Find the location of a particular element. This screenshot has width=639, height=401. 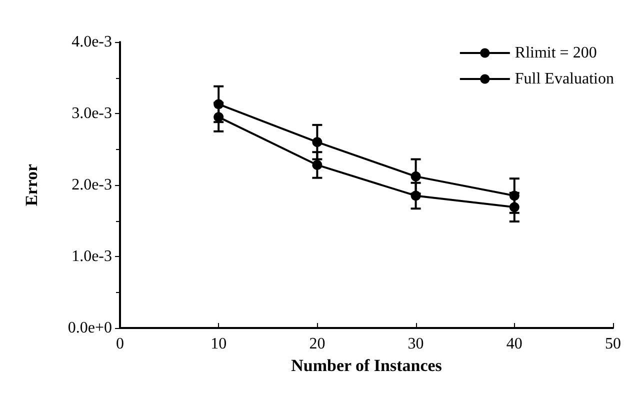

y-tick-label: 2.0e-3 is located at coordinates (92, 185).